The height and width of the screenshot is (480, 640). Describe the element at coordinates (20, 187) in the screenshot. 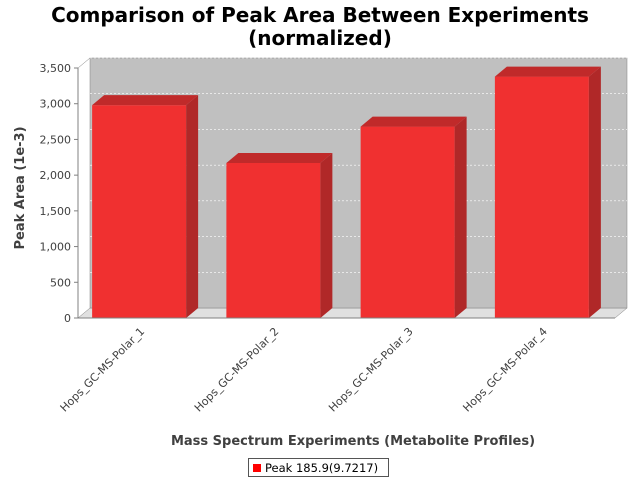

I see `y-axis-label: Peak Area (1e-3)` at that location.